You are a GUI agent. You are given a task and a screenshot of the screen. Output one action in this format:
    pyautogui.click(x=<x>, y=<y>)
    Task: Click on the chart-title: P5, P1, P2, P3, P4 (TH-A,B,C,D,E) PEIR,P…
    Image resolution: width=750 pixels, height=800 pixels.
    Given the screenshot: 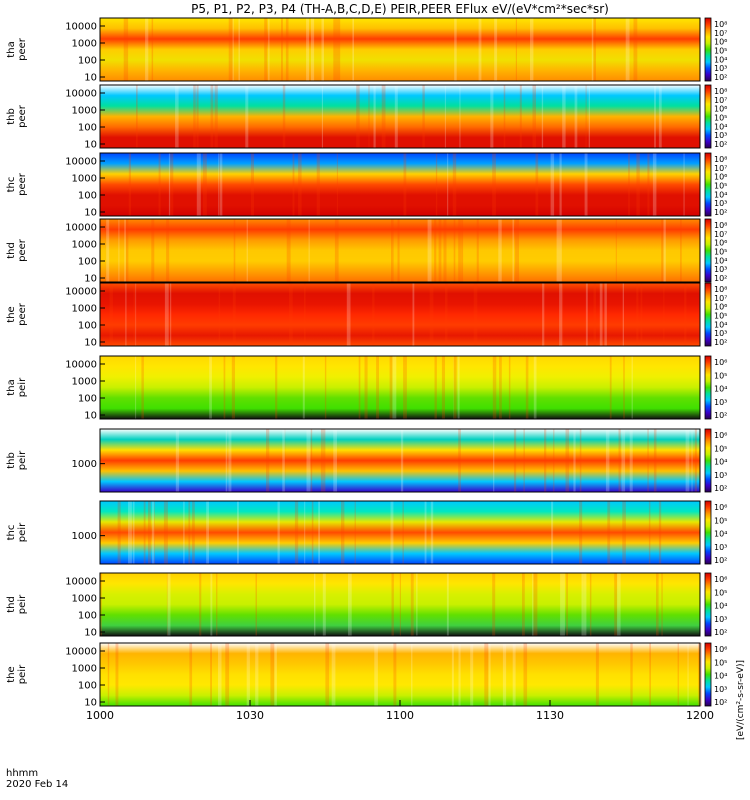 What is the action you would take?
    pyautogui.click(x=400, y=9)
    